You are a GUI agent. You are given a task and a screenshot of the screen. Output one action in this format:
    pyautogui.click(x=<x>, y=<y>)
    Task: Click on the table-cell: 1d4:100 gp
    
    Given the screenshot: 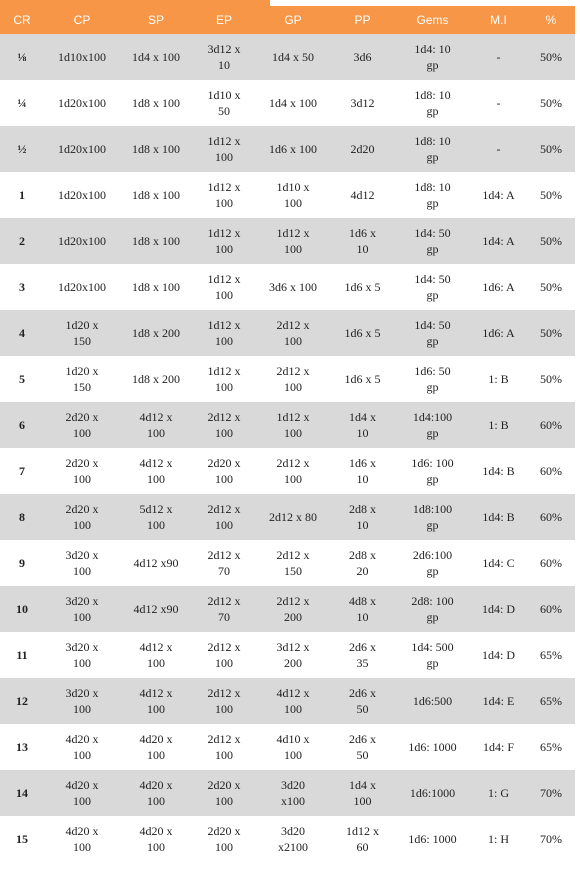 What is the action you would take?
    pyautogui.click(x=432, y=425)
    